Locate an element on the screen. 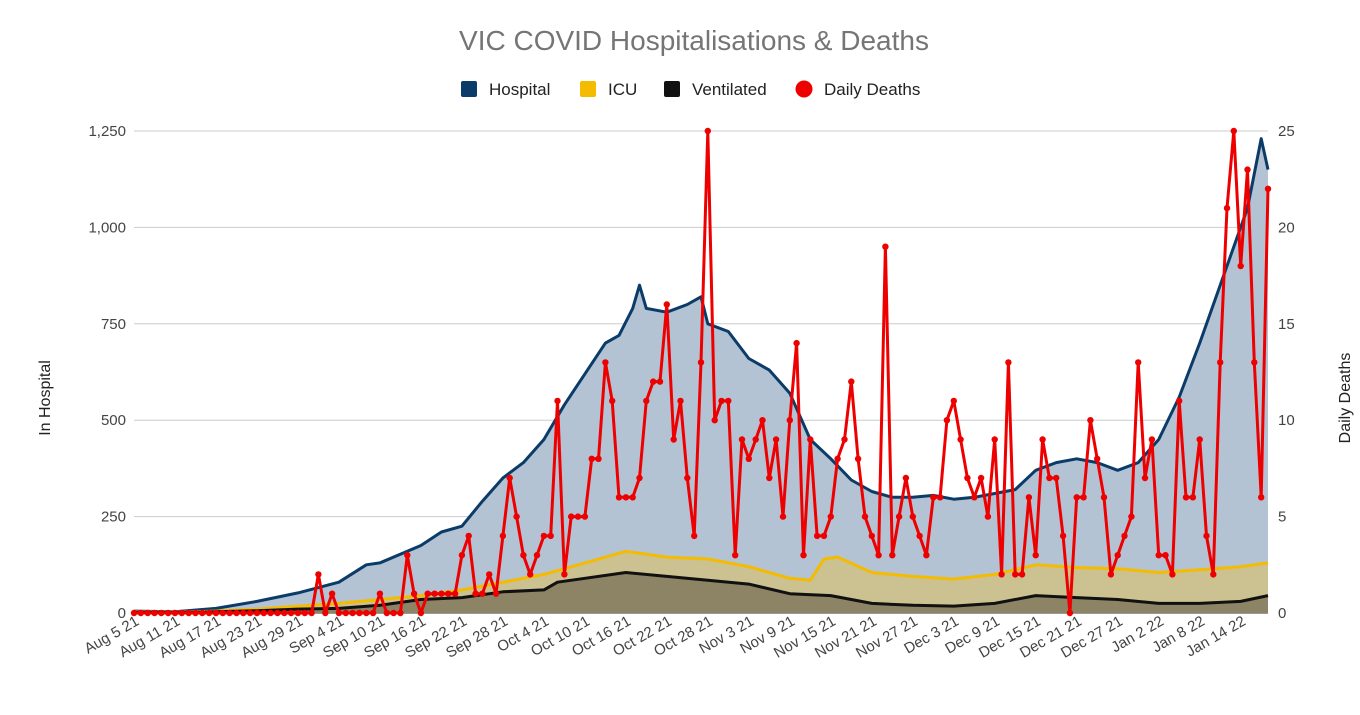 The height and width of the screenshot is (715, 1360). legend-item-hospital: Hospital is located at coordinates (505, 89).